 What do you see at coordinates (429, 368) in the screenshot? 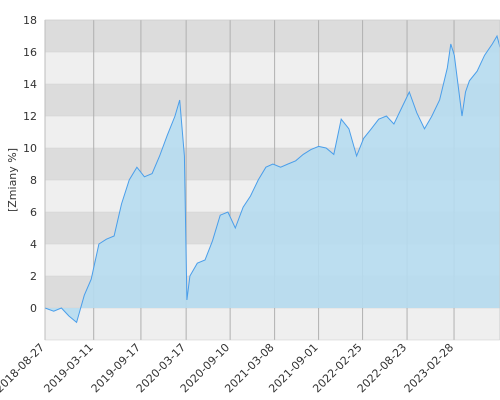
I see `x-tick-label: 2023-02-28` at bounding box center [429, 368].